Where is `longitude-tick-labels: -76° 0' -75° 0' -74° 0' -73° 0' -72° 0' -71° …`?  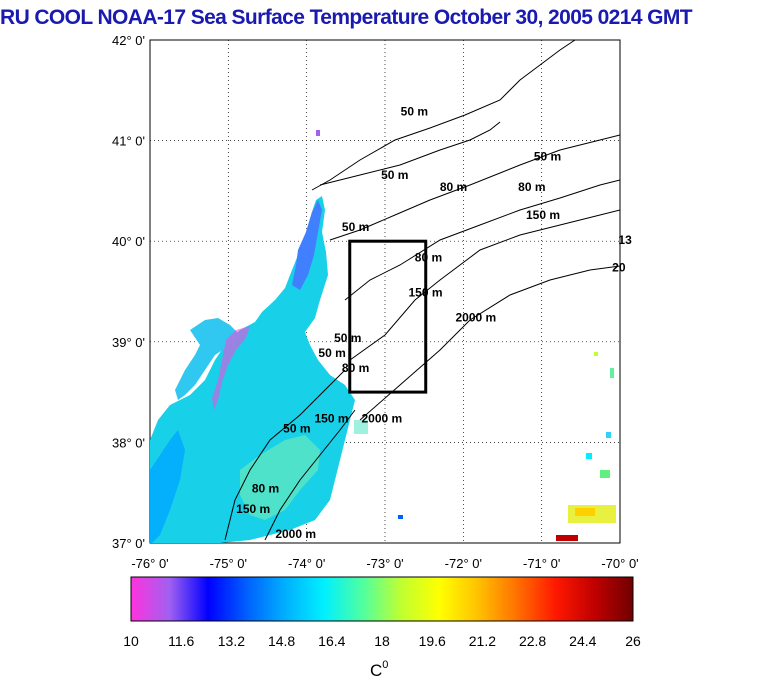
longitude-tick-labels: -76° 0' -75° 0' -74° 0' -73° 0' -72° 0' -71° … is located at coordinates (384, 563).